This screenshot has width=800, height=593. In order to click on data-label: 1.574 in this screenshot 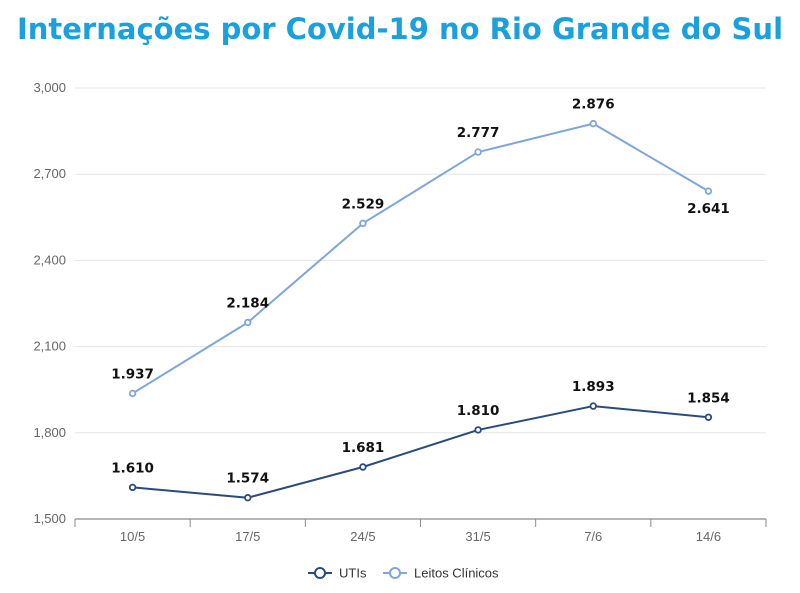, I will do `click(247, 479)`.